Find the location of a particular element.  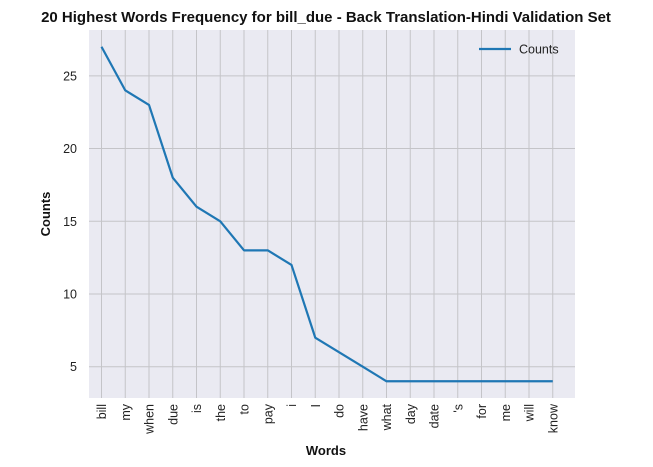

y-tick-label: 20 is located at coordinates (70, 149).